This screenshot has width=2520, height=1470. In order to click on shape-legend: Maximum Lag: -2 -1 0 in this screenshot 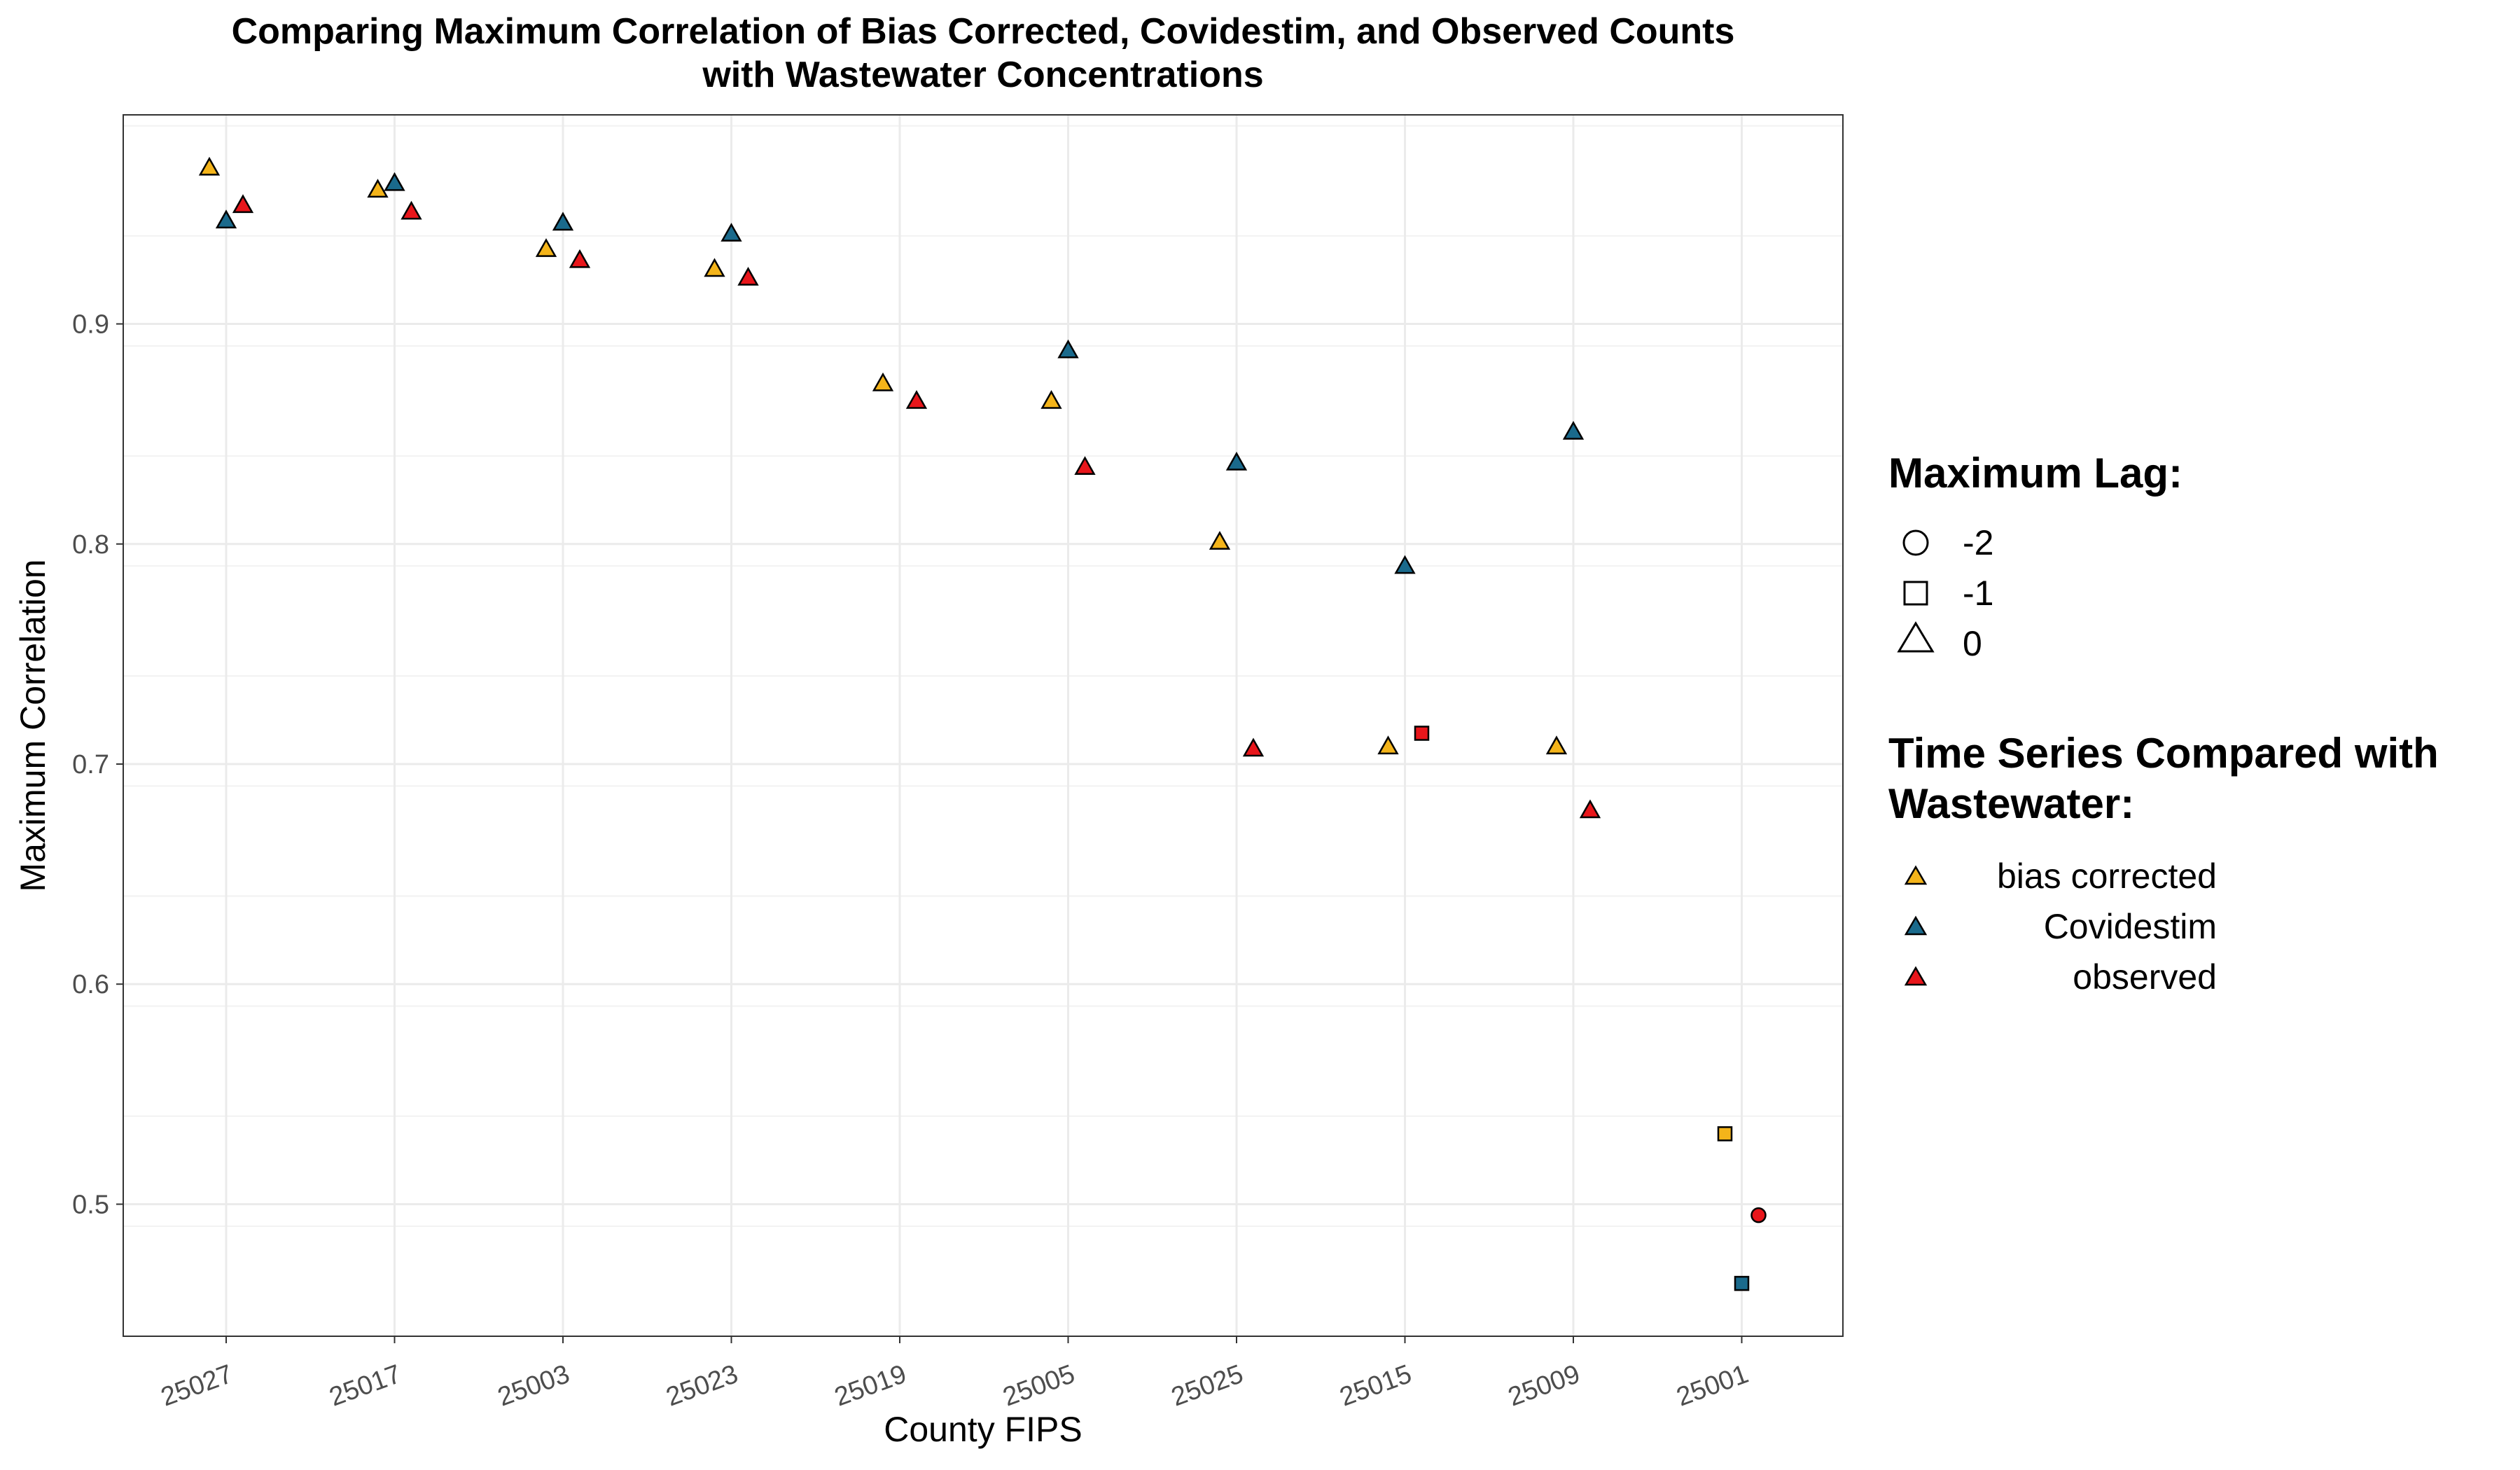, I will do `click(2035, 556)`.